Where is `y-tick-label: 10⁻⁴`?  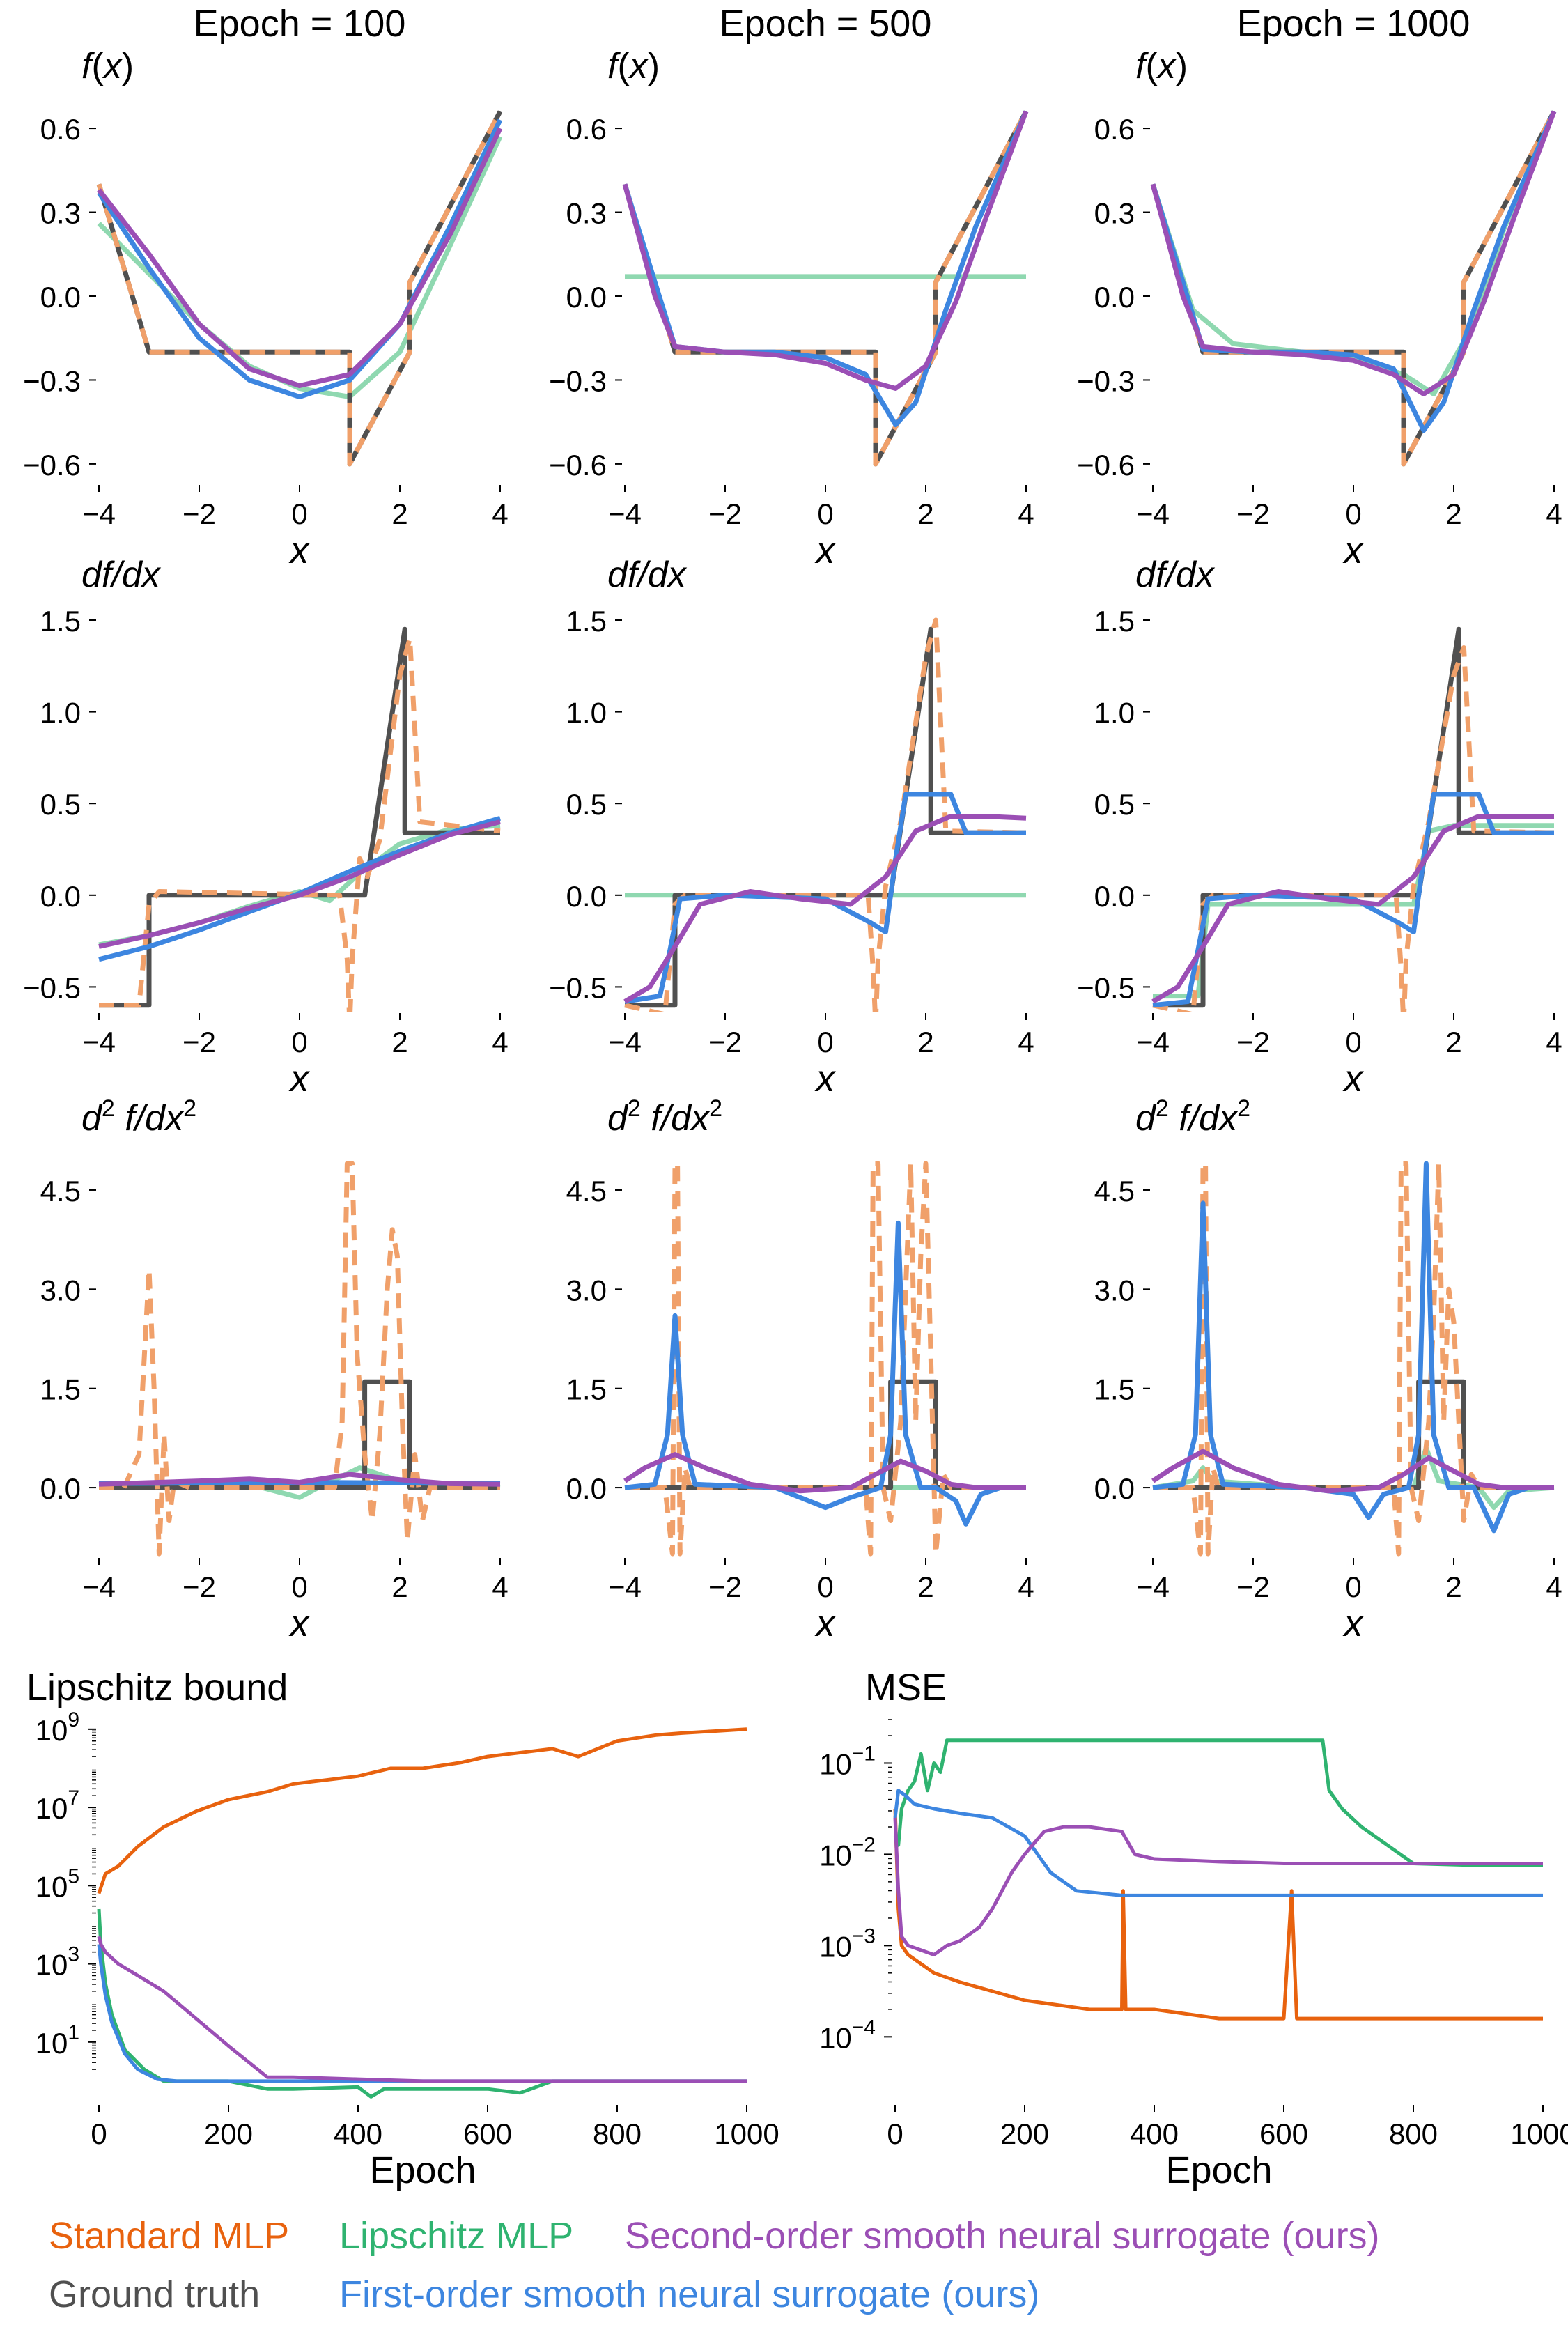 y-tick-label: 10⁻⁴ is located at coordinates (847, 2035).